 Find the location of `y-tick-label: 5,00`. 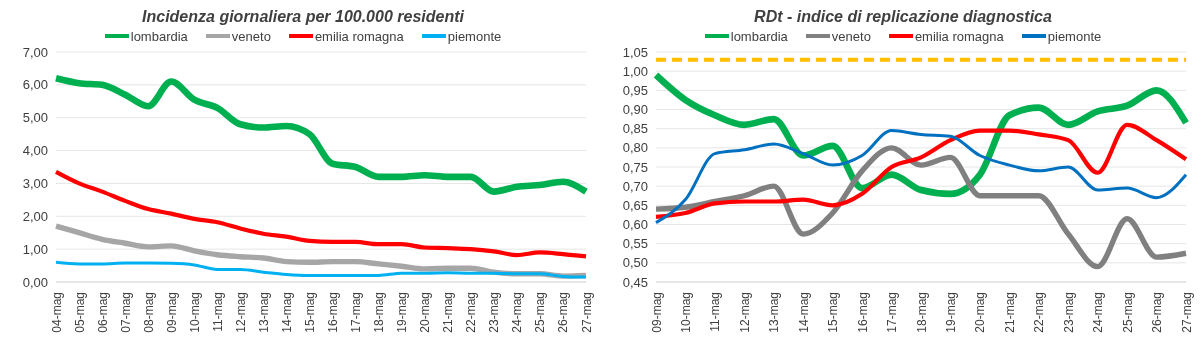

y-tick-label: 5,00 is located at coordinates (35, 118).